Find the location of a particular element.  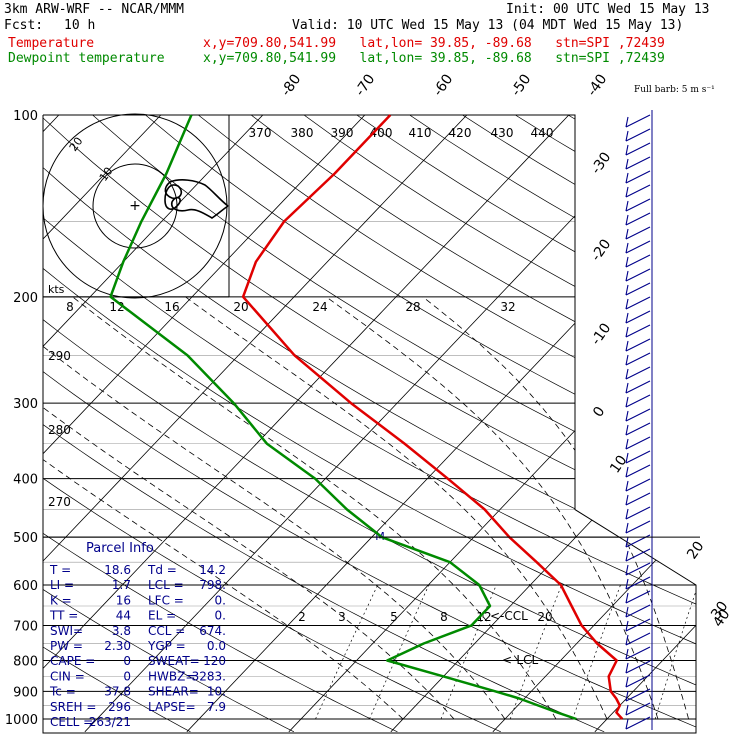

mixing-ratio-label: 5 is located at coordinates (394, 617).